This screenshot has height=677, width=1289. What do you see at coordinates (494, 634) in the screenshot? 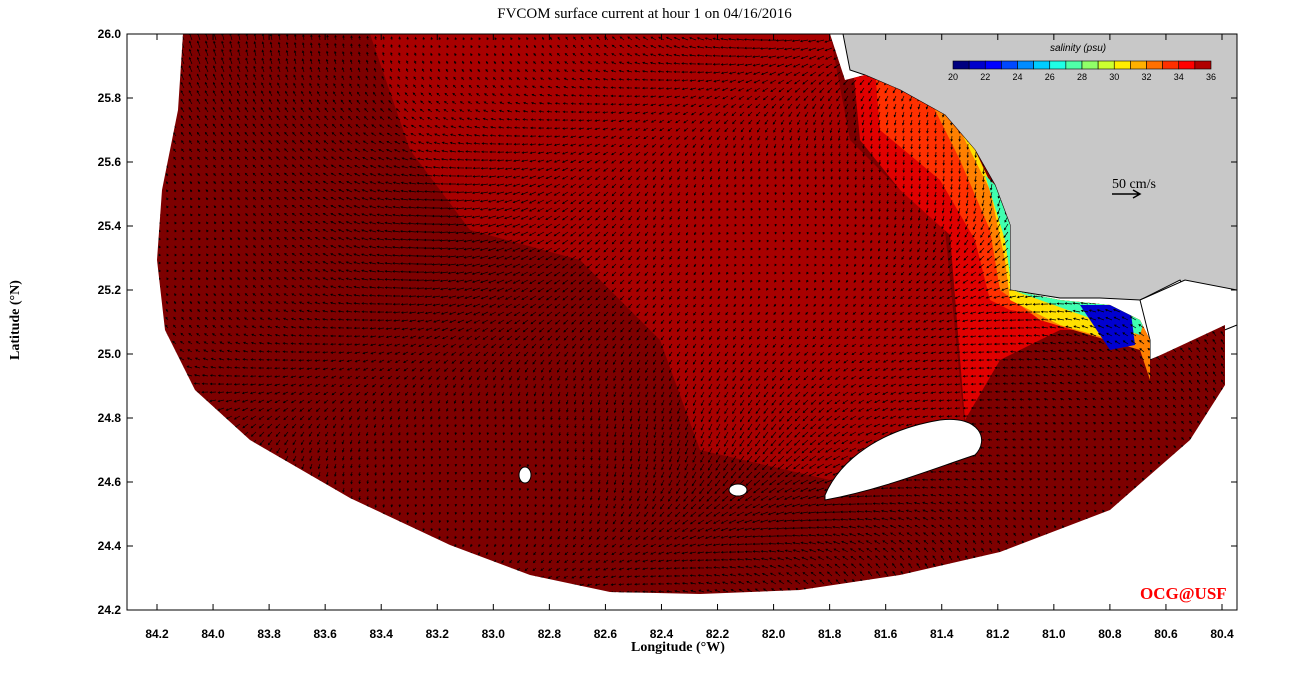
I see `x-tick-label: 83.0` at bounding box center [494, 634].